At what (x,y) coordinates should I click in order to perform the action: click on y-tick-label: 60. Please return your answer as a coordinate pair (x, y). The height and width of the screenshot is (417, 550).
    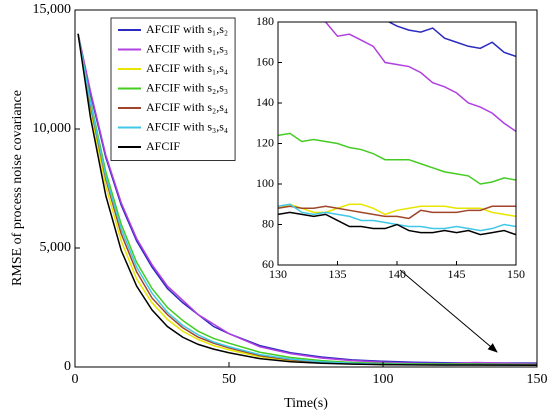
    Looking at the image, I should click on (268, 264).